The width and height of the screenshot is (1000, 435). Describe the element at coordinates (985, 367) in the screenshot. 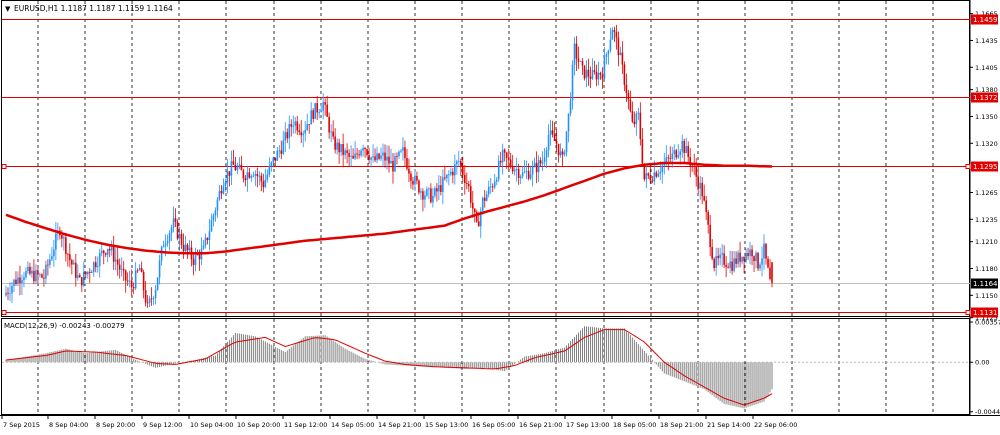

I see `macd-axis: 0.00357 0.00 -0.0044` at that location.